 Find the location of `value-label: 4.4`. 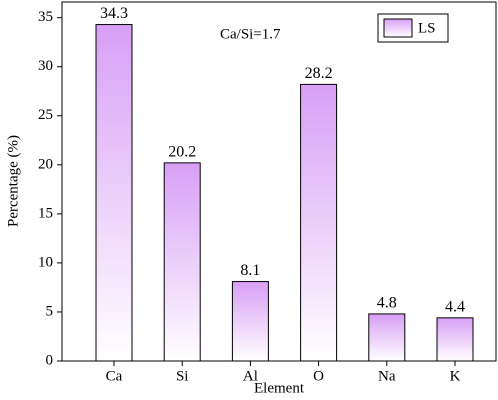

value-label: 4.4 is located at coordinates (455, 307).